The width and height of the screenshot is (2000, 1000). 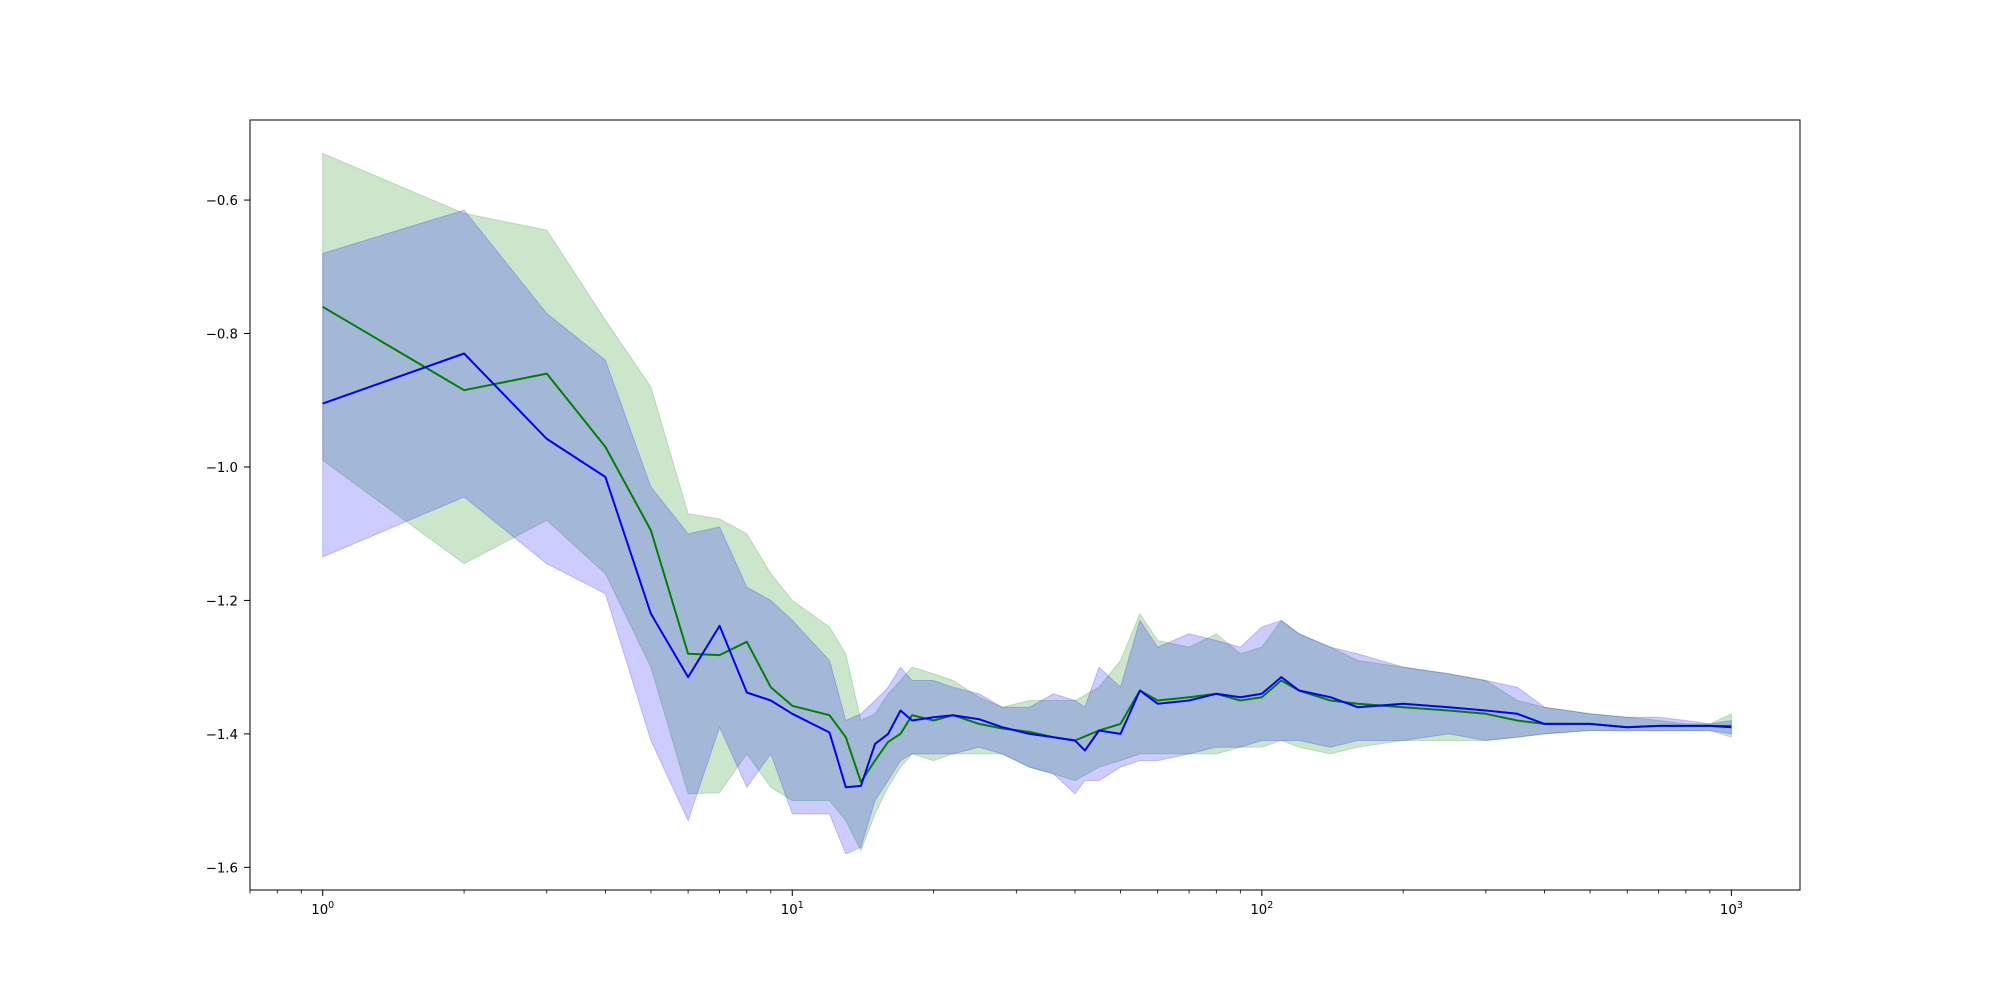 What do you see at coordinates (222, 468) in the screenshot?
I see `y-tick-label: −1.0` at bounding box center [222, 468].